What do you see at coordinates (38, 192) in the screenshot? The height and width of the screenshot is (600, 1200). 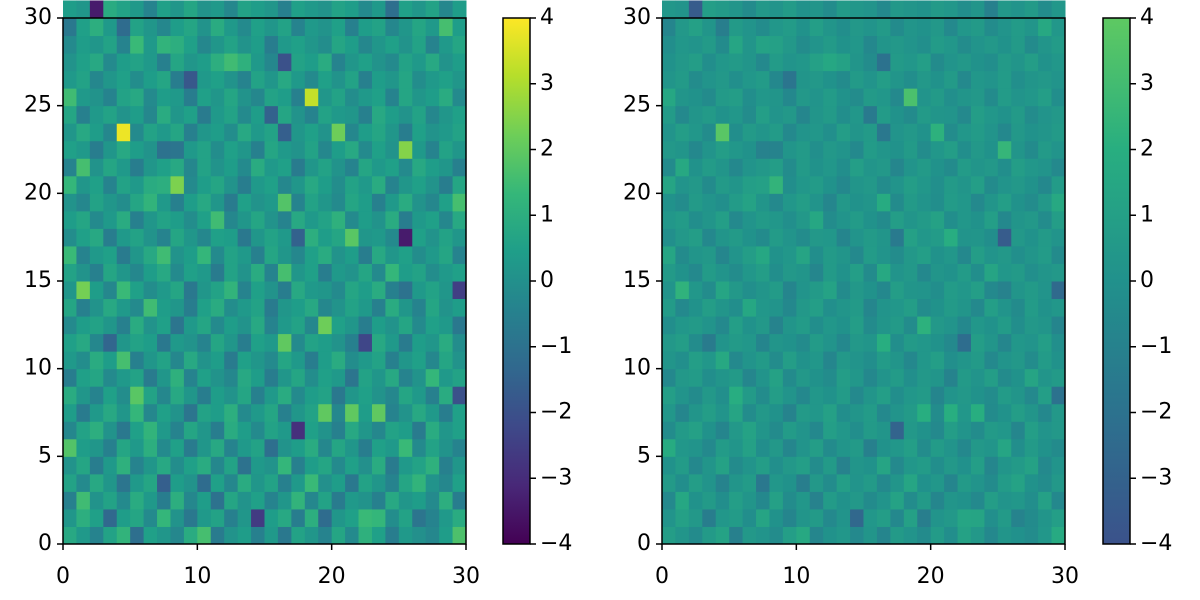 I see `y-tick-label: 20` at bounding box center [38, 192].